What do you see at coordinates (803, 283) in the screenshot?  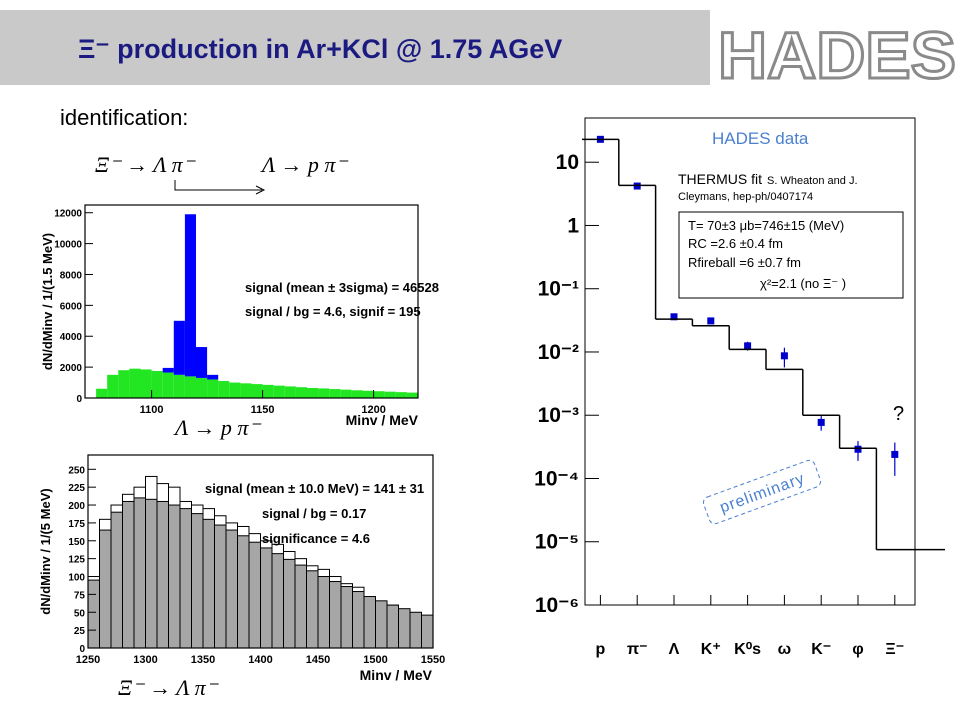 I see `fit-parameter: χ²=2.1 (no Ξ⁻ )` at bounding box center [803, 283].